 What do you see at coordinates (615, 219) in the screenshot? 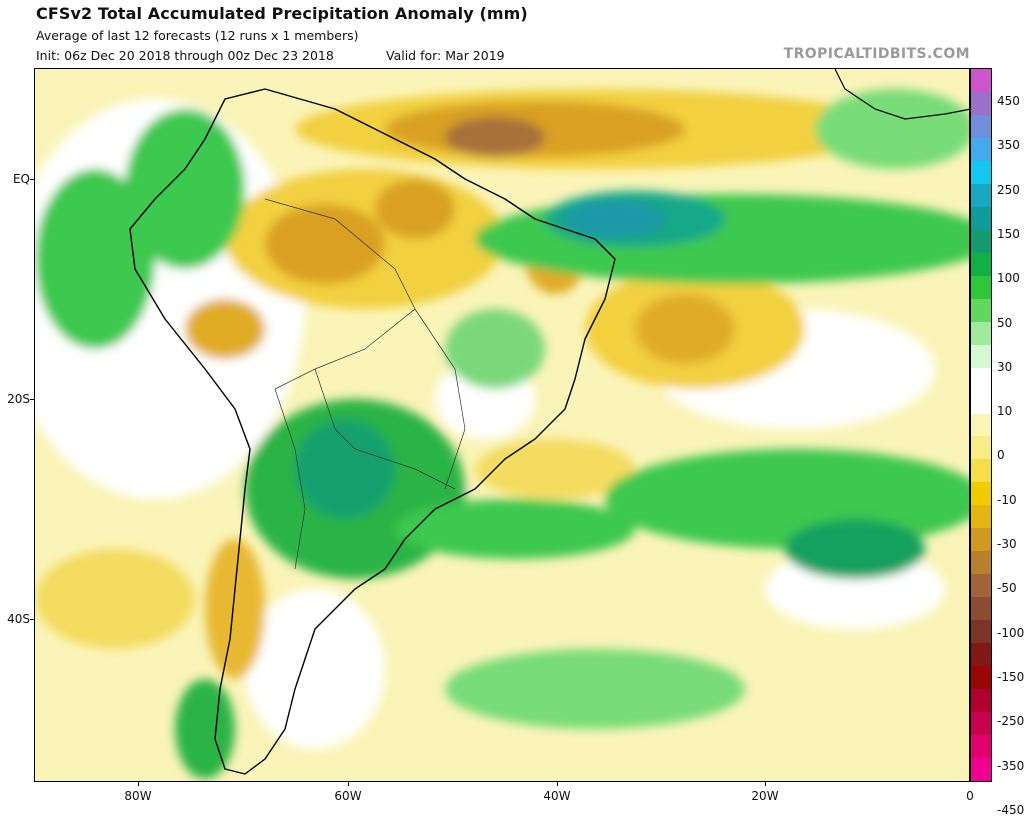
I see `wet-itcz-peak` at bounding box center [615, 219].